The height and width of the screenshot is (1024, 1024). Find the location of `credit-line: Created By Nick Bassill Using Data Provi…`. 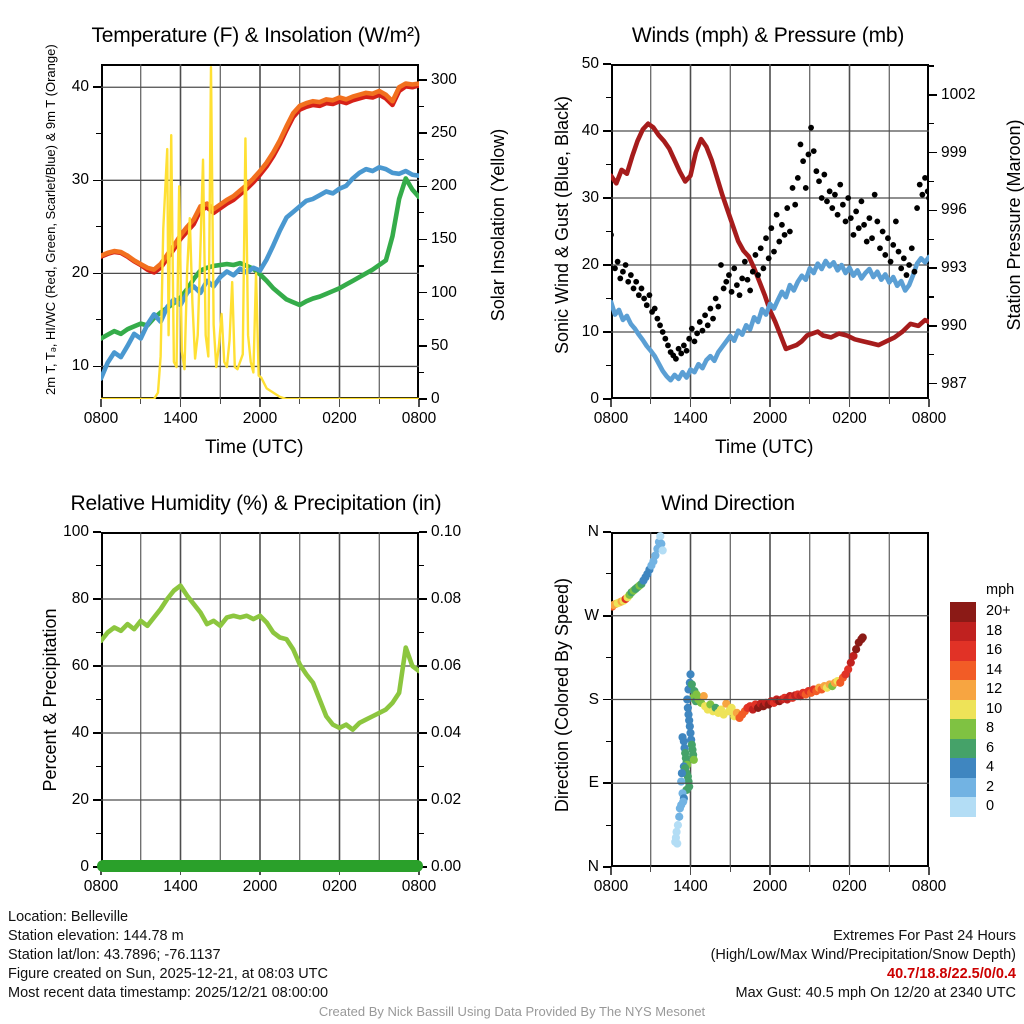

credit-line: Created By Nick Bassill Using Data Provi… is located at coordinates (512, 1011).